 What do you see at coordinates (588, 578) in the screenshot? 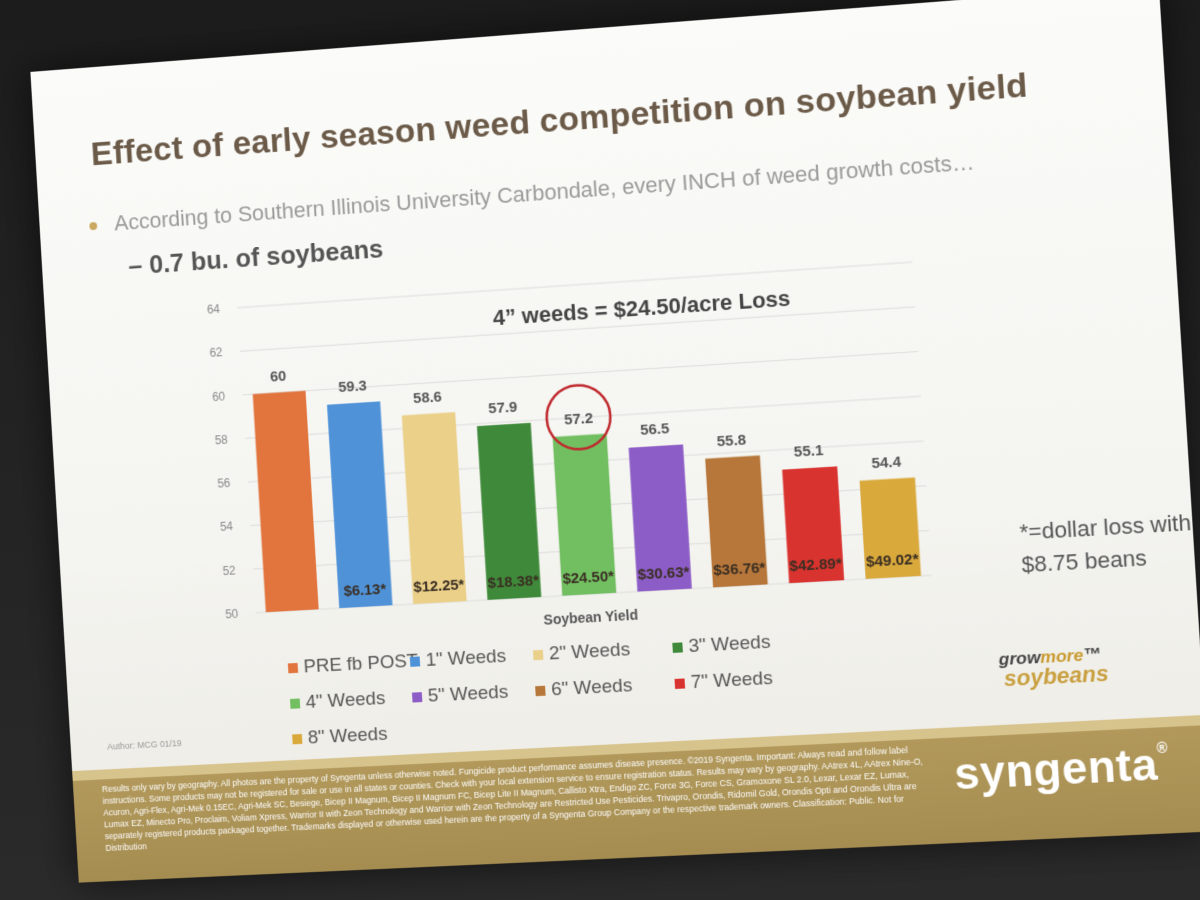
I see `loss-label: $24.50*` at bounding box center [588, 578].